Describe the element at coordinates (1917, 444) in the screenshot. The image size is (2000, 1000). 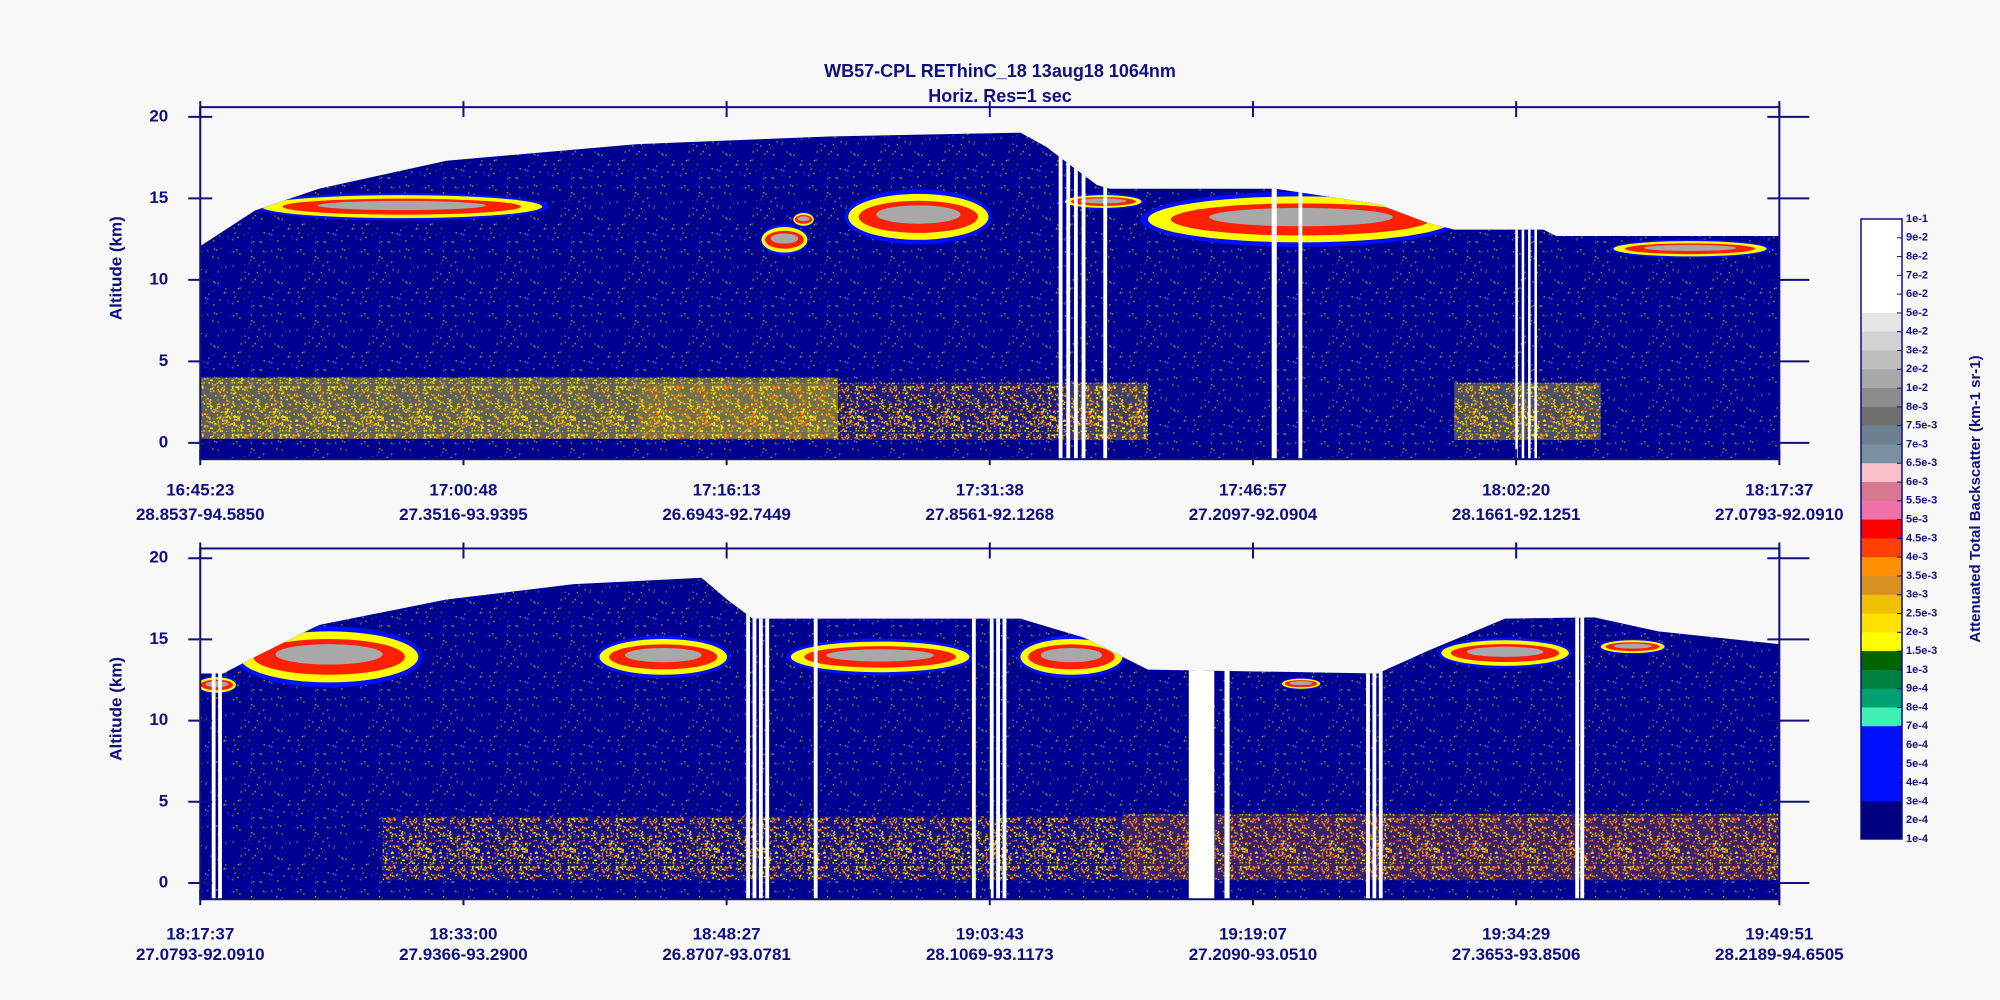
I see `colorbar-tick-label: 7e-3` at that location.